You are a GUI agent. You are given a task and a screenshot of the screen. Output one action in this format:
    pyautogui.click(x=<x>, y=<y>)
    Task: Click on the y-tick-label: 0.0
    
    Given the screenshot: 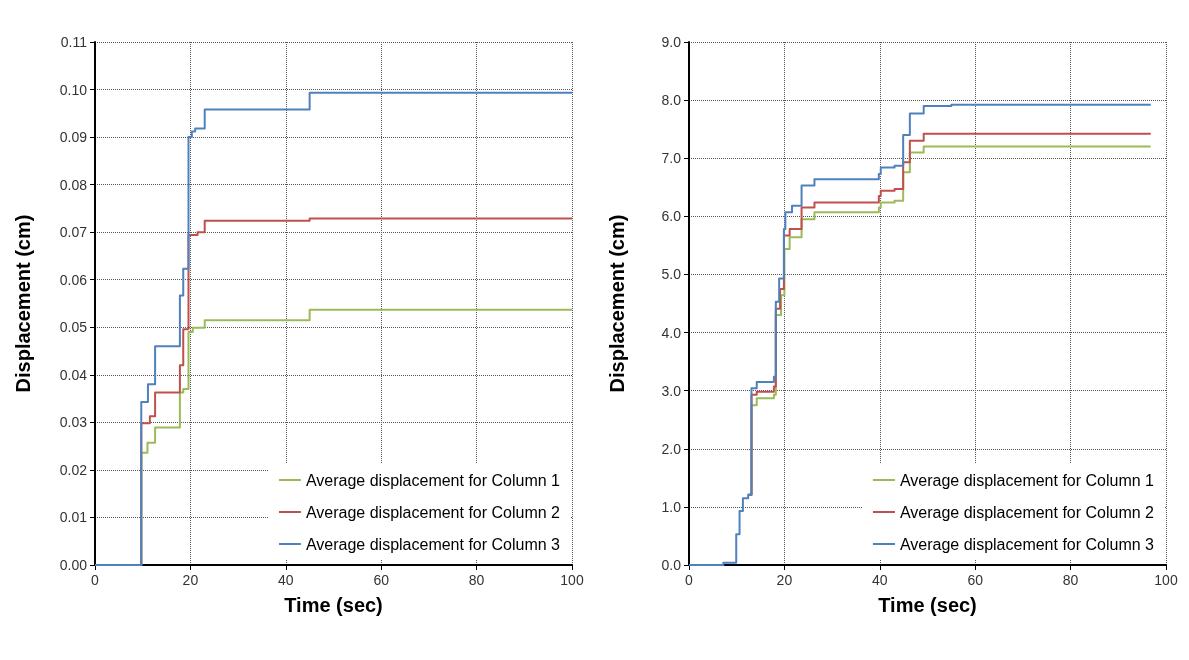 What is the action you would take?
    pyautogui.click(x=671, y=565)
    